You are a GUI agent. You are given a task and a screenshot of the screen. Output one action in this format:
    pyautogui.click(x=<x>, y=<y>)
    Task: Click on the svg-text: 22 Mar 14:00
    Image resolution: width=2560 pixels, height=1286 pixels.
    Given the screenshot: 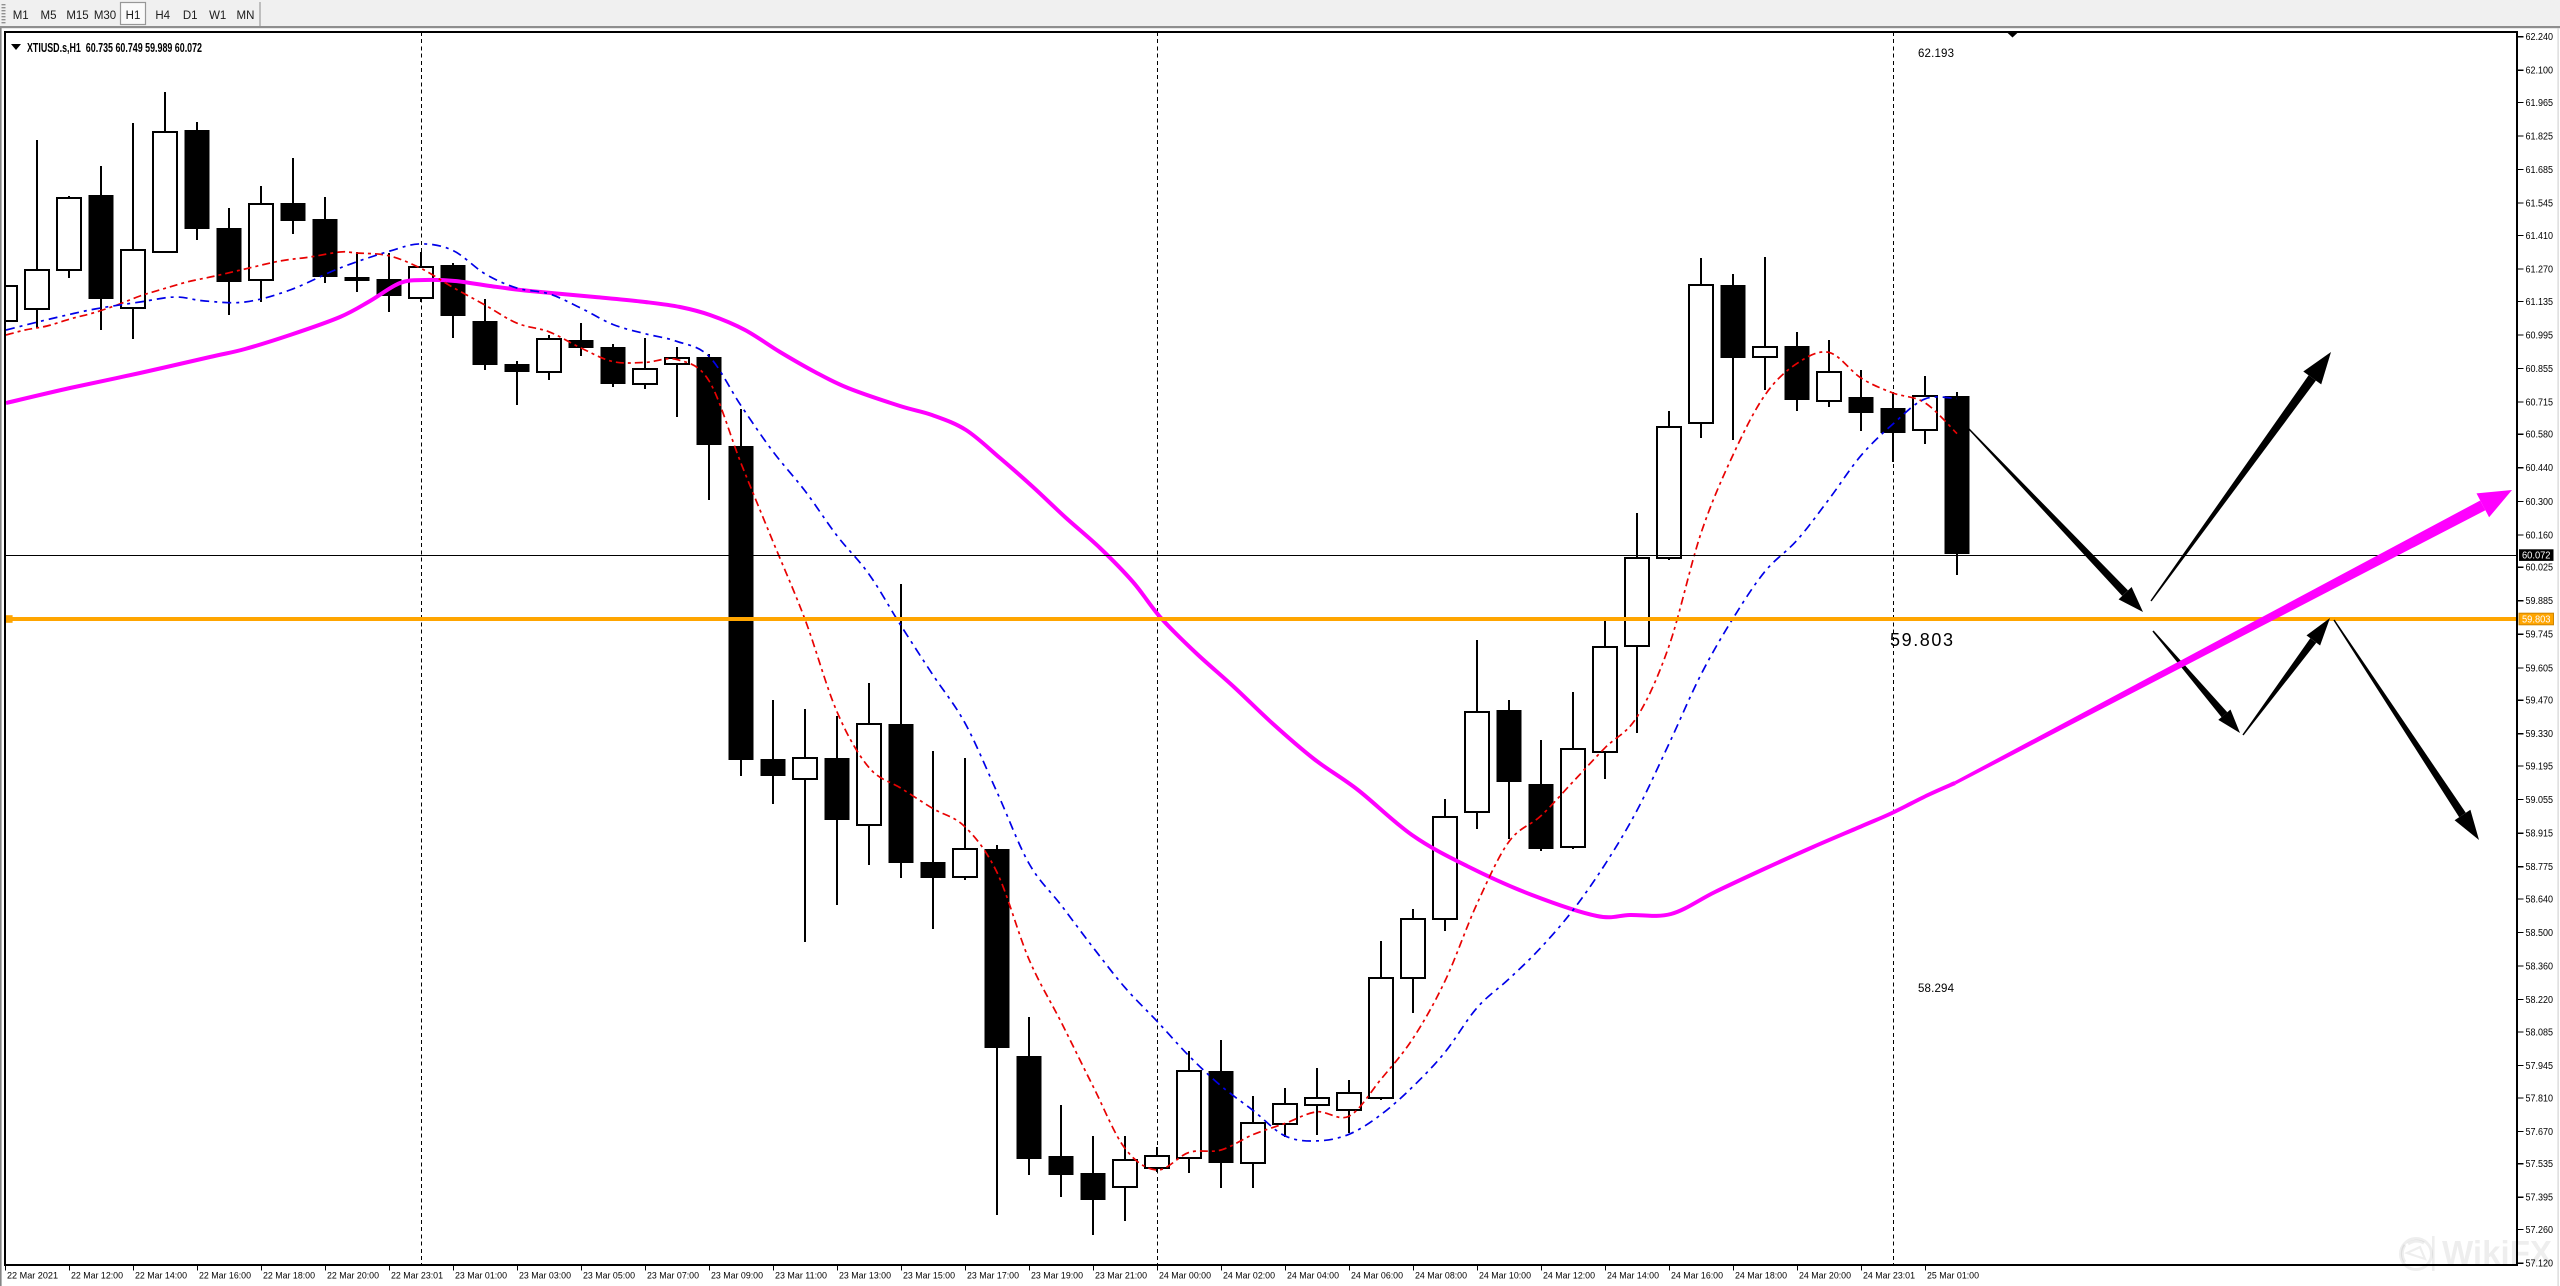 What is the action you would take?
    pyautogui.click(x=161, y=1276)
    